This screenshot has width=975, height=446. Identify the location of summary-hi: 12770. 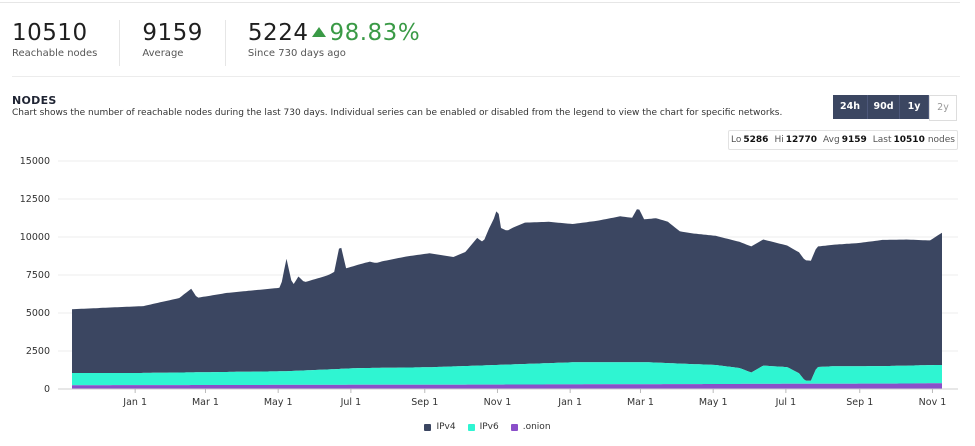
(801, 140).